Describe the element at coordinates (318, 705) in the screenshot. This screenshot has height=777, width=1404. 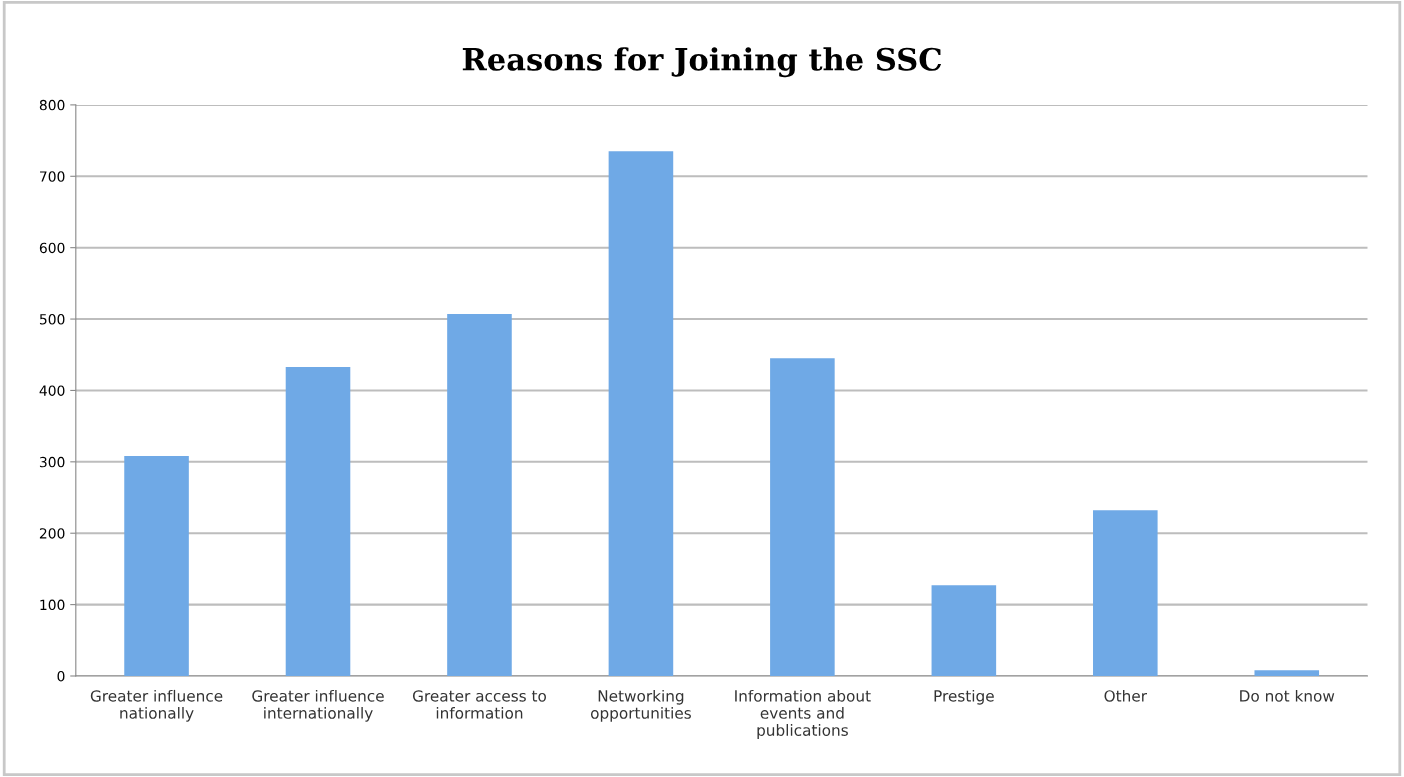
I see `x-tick-label: Greater influence internationally` at that location.